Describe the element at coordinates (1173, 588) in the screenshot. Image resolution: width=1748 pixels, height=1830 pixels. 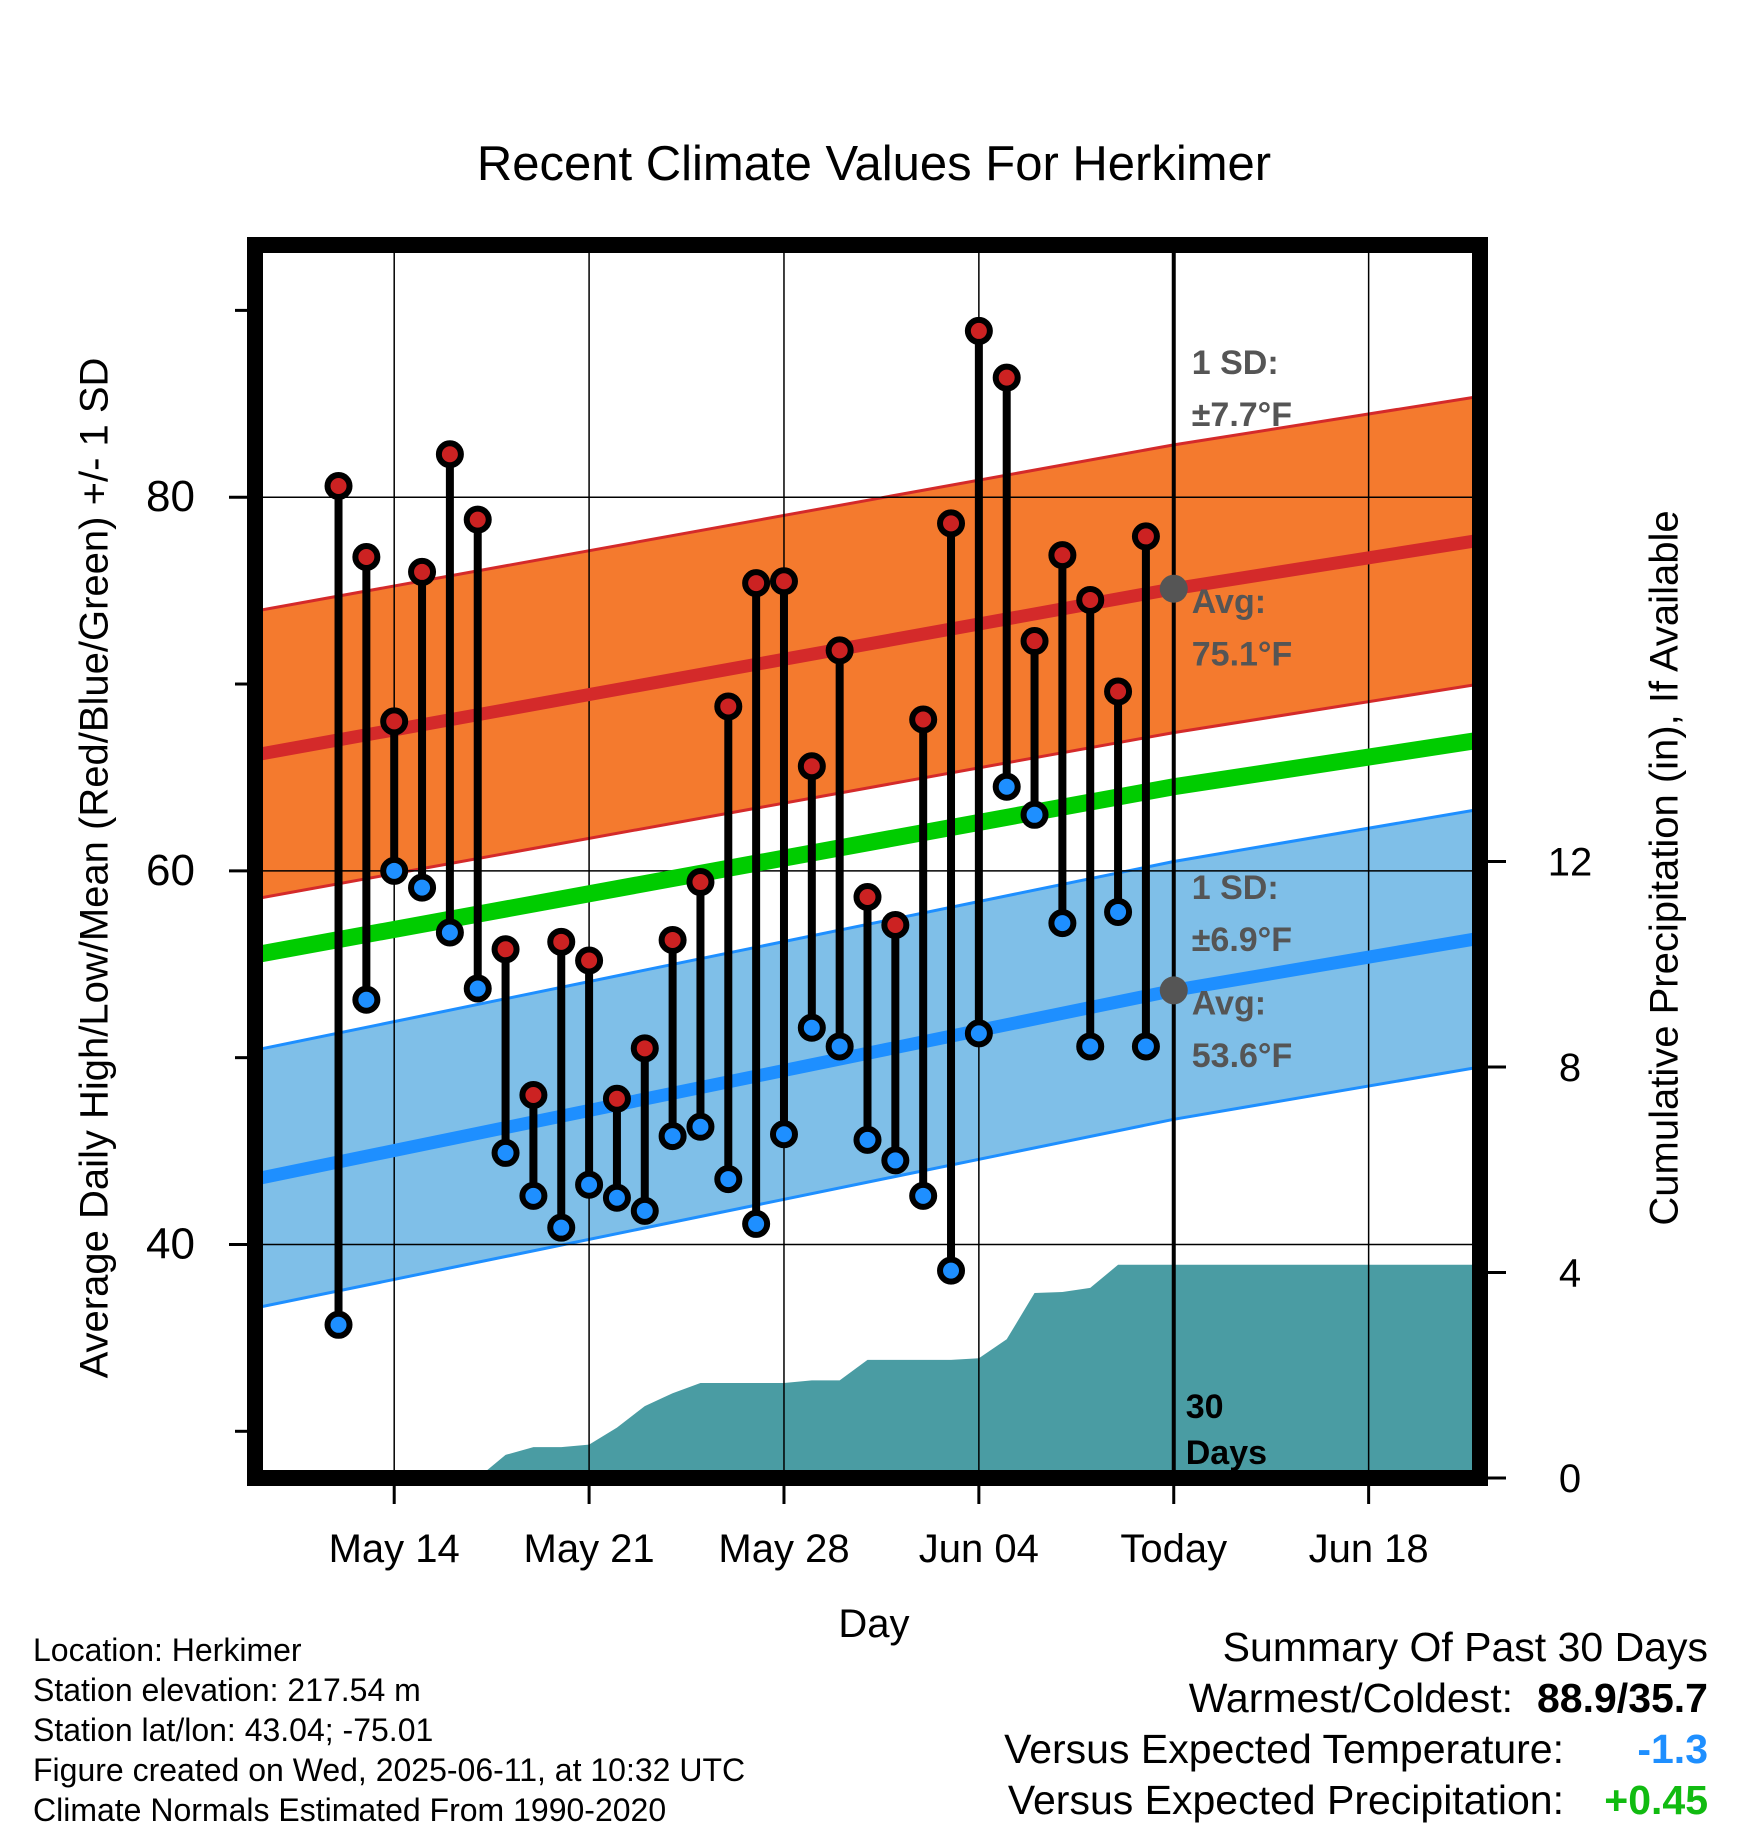
I see `high-avg-dot` at that location.